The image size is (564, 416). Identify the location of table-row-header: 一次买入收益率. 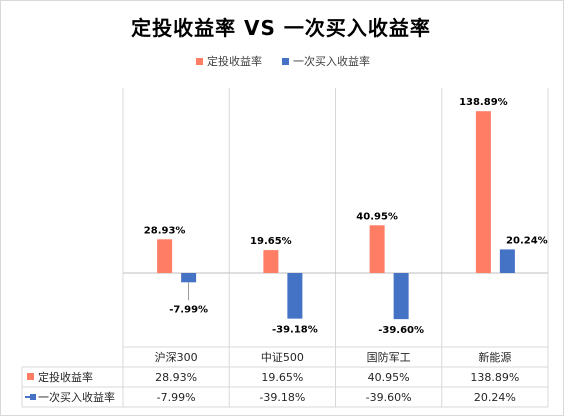
(76, 397).